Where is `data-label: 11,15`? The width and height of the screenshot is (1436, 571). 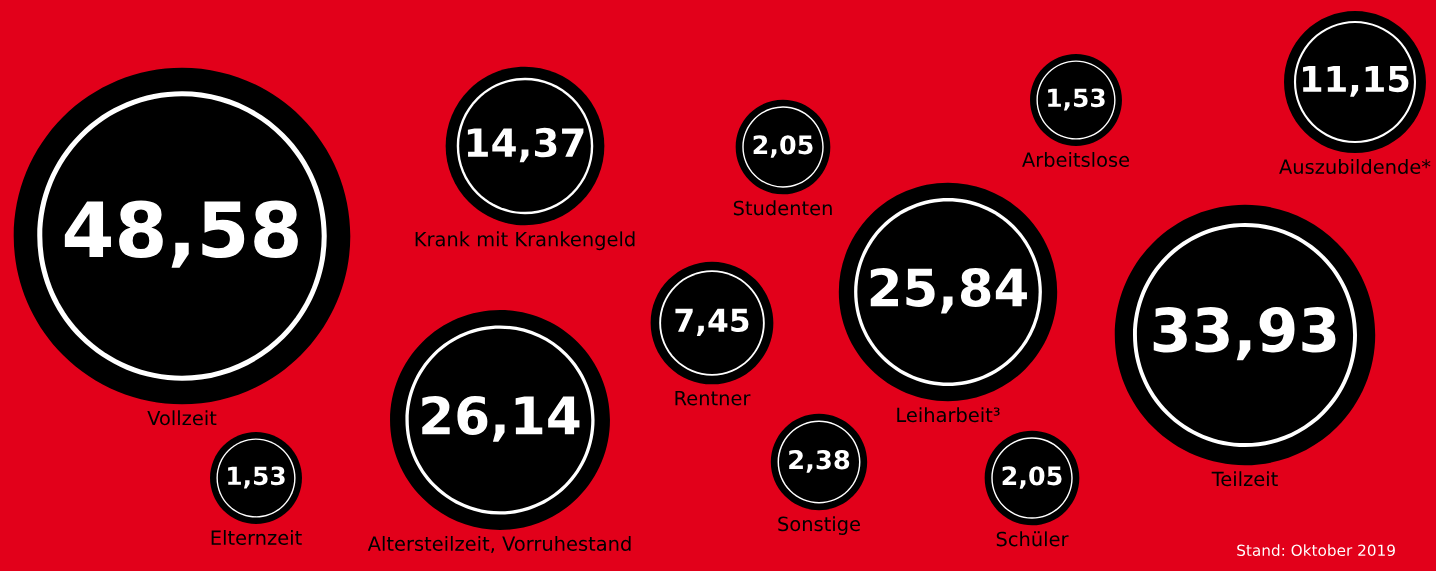
data-label: 11,15 is located at coordinates (1356, 81).